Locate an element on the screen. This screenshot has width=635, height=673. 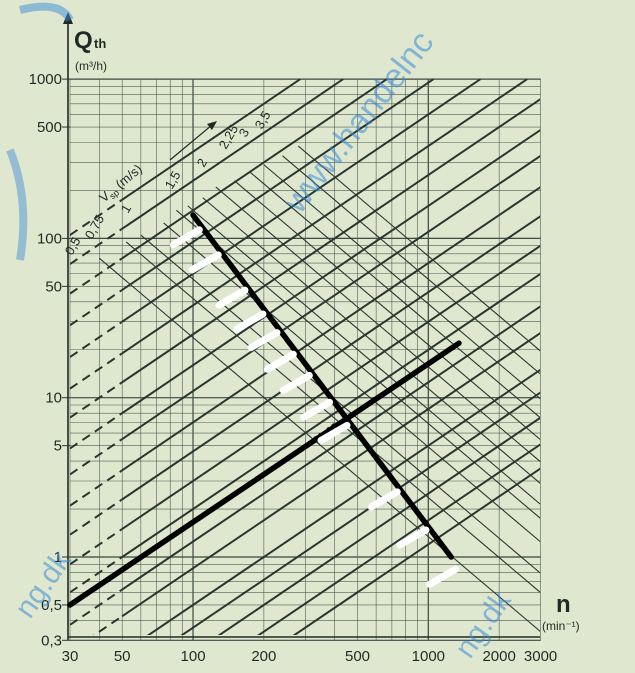
velocity-arrow-line is located at coordinates (191, 142).